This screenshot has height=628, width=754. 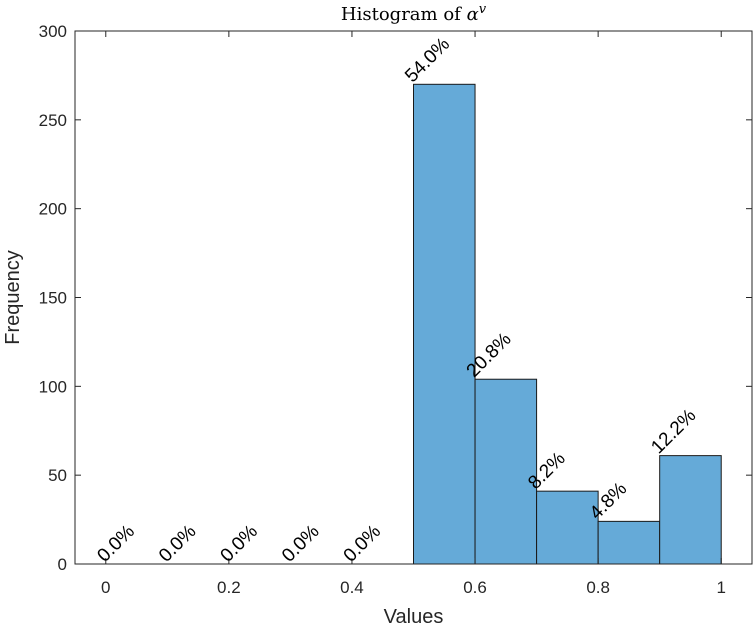 I want to click on x-tick-label-3: 0.6, so click(x=475, y=587).